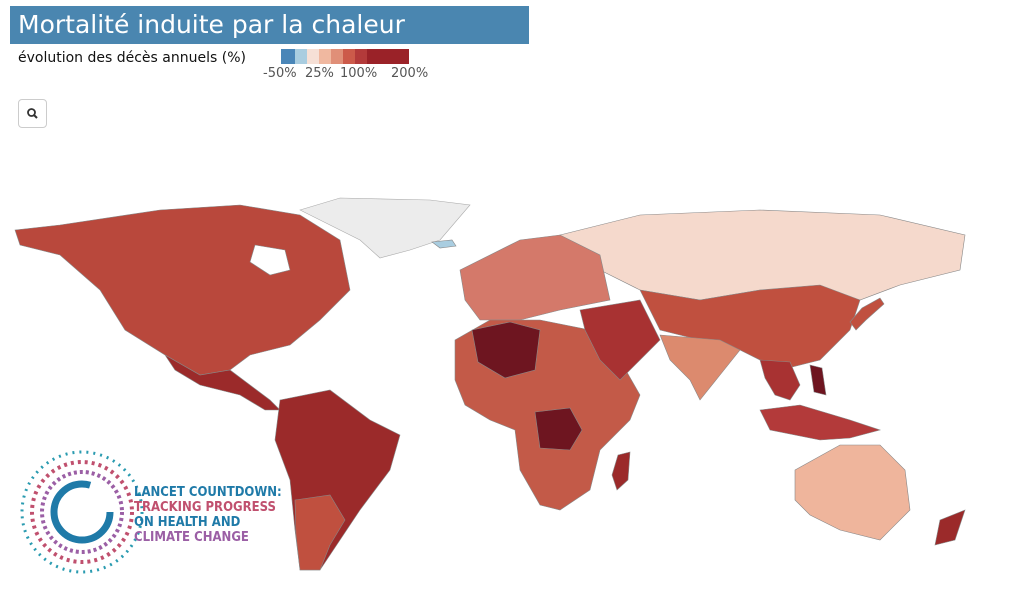  Describe the element at coordinates (558, 429) in the screenshot. I see `central-africa` at that location.